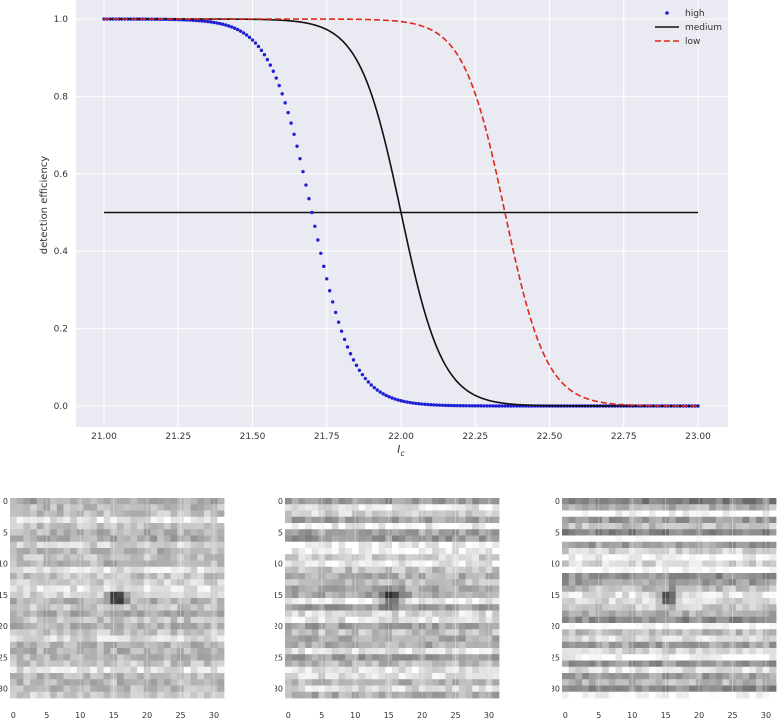 This screenshot has width=779, height=722. I want to click on y-tick-label: 0.0, so click(61, 407).